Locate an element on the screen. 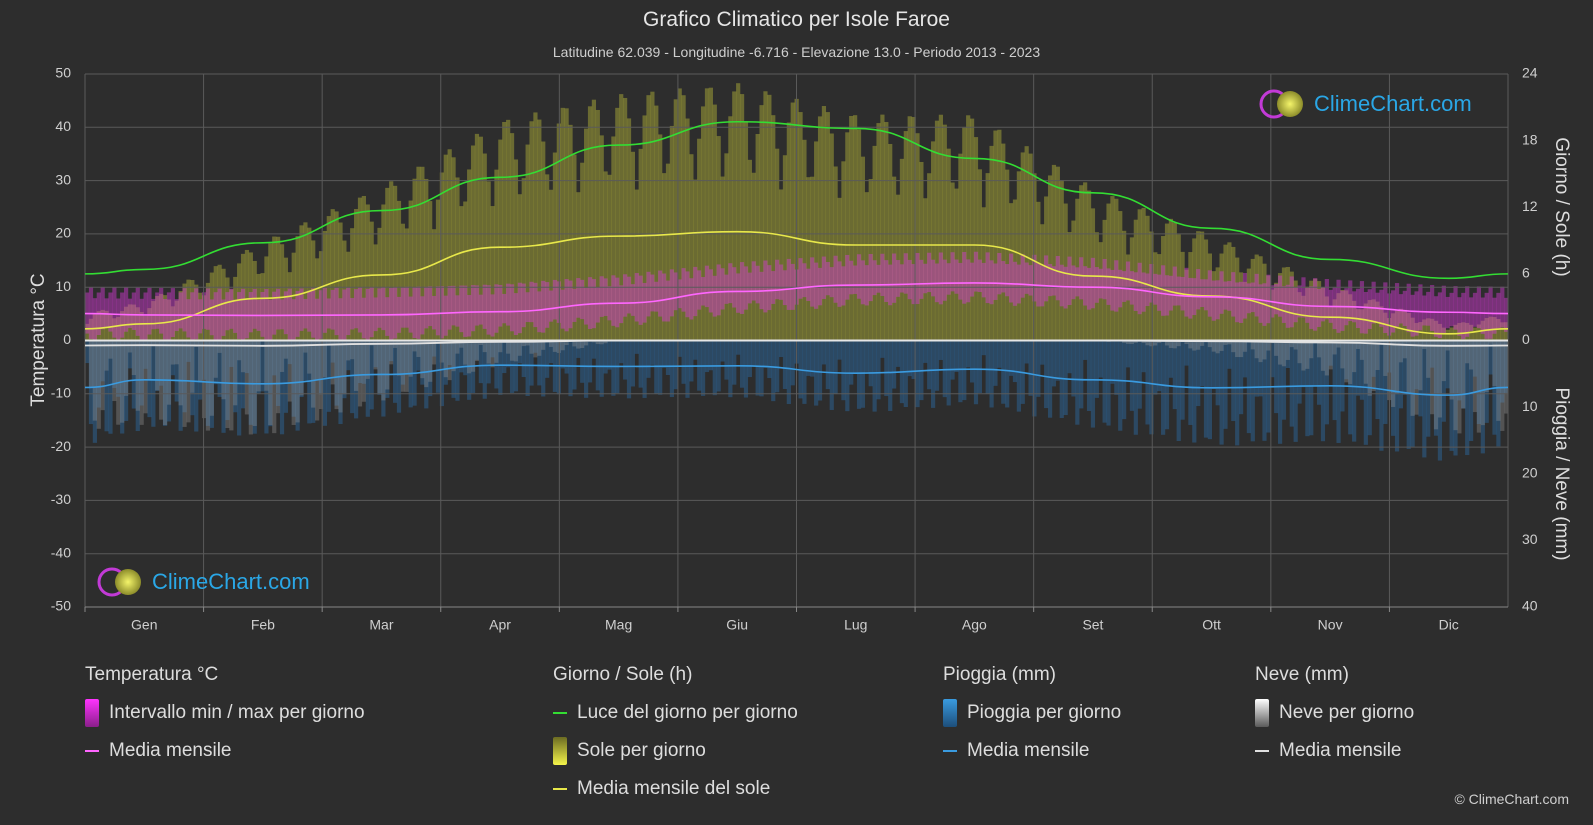  logo-bottom: ClimeChart.com is located at coordinates (203, 582).